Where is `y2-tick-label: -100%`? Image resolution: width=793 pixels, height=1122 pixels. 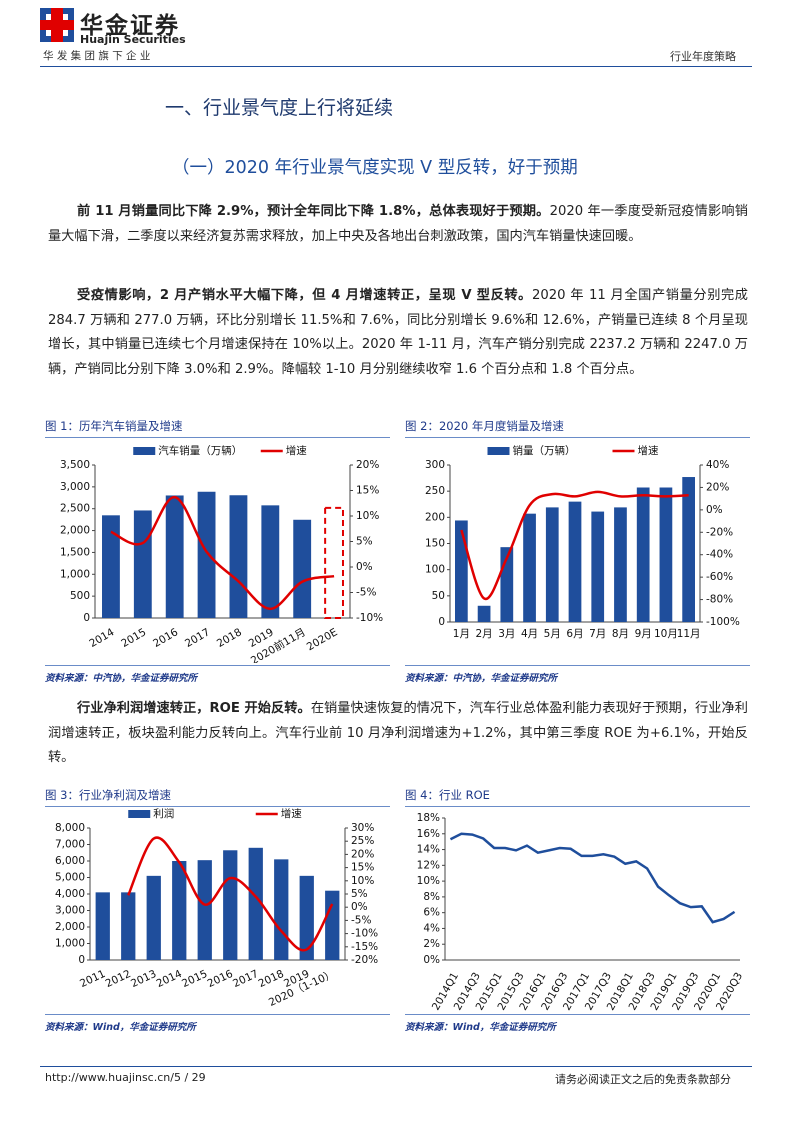
y2-tick-label: -100% is located at coordinates (723, 622).